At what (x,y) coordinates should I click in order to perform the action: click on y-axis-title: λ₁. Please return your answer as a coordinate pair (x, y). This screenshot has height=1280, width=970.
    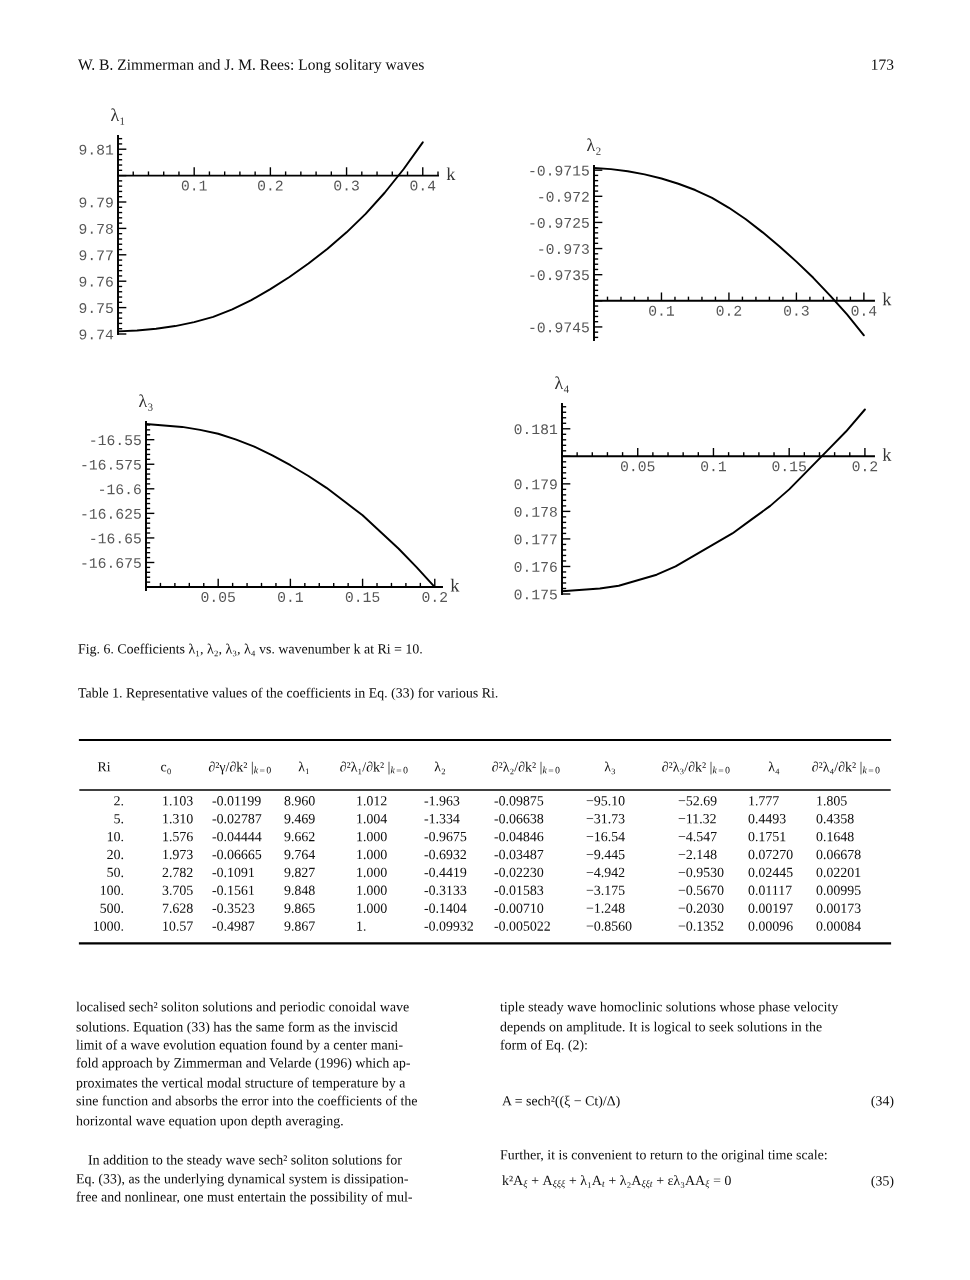
    Looking at the image, I should click on (117, 116).